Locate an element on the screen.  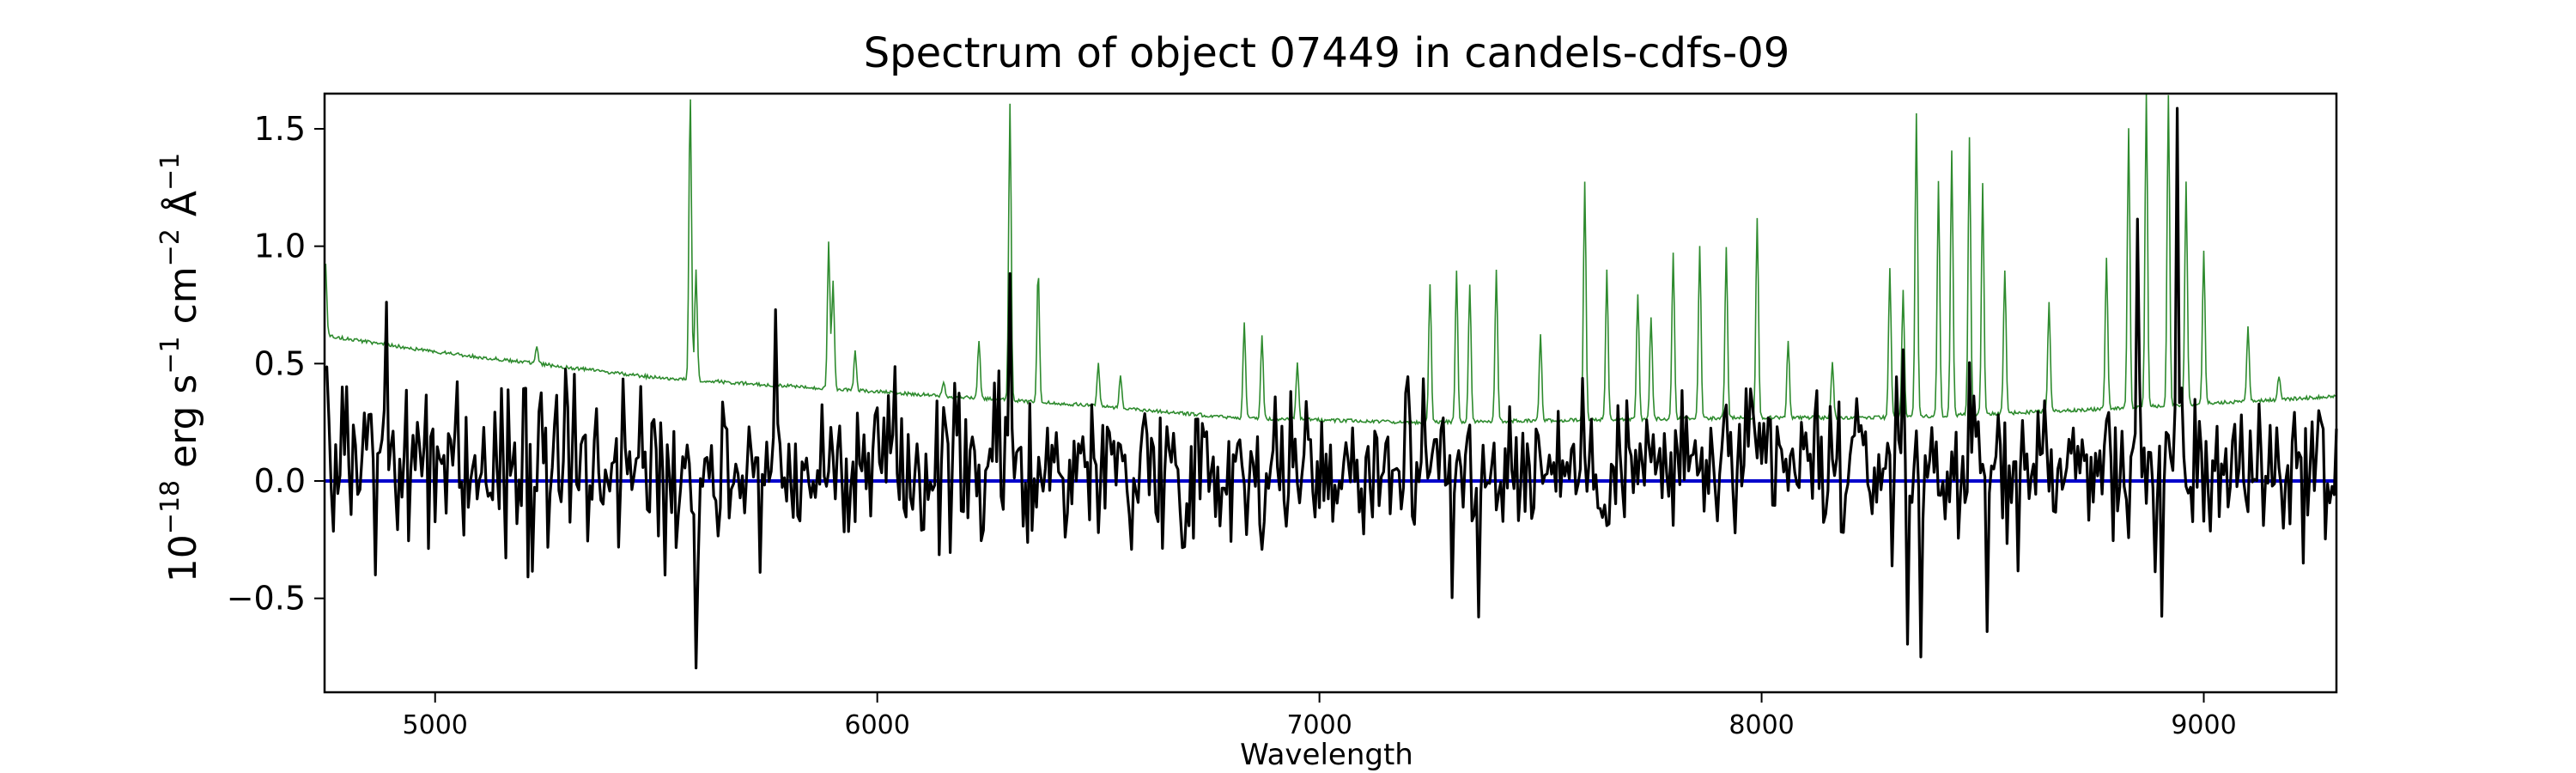
y-axis-label: 10−18 erg s−1 cm−2 Å−1 is located at coordinates (180, 367).